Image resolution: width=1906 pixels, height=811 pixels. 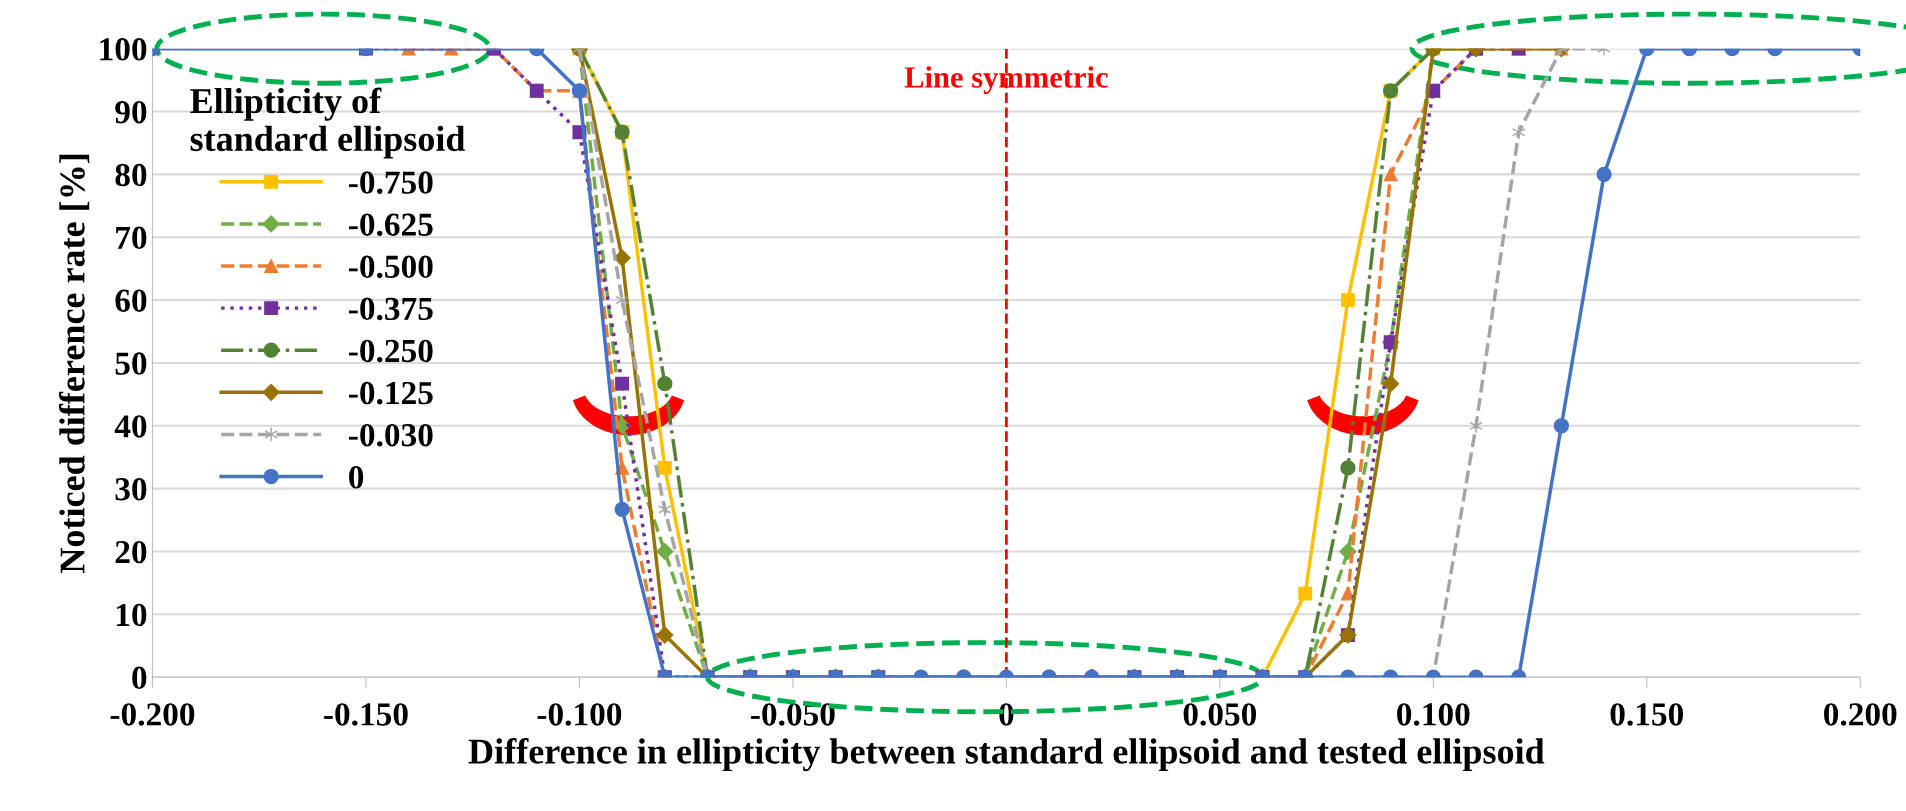 What do you see at coordinates (130, 426) in the screenshot?
I see `y-tick-label: 40` at bounding box center [130, 426].